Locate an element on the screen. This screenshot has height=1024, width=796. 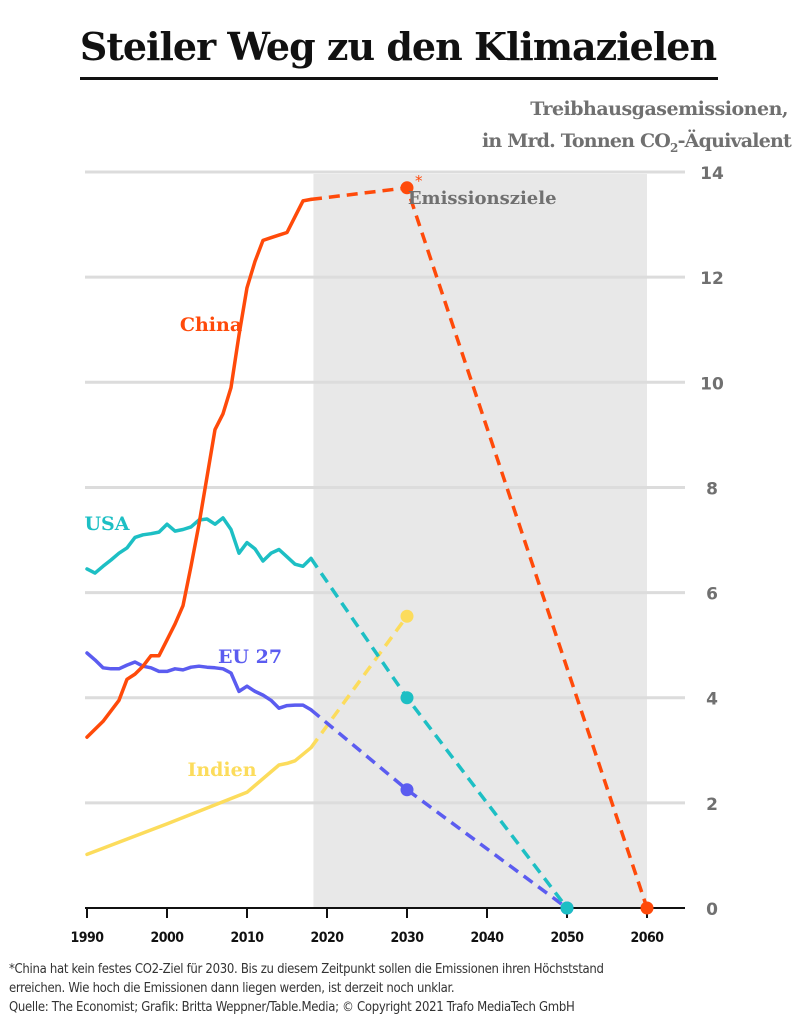
x-tick-label: 2020 is located at coordinates (327, 938).